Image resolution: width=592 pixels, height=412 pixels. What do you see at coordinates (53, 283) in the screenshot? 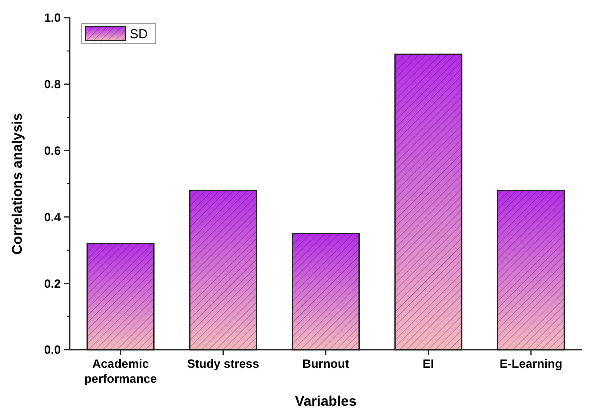
I see `y-tick-label: 0.2` at bounding box center [53, 283].